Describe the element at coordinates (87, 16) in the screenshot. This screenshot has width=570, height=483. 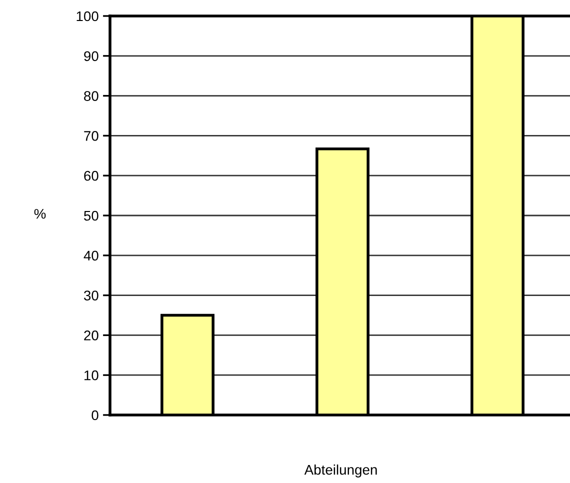
I see `y-tick-label: 100` at that location.